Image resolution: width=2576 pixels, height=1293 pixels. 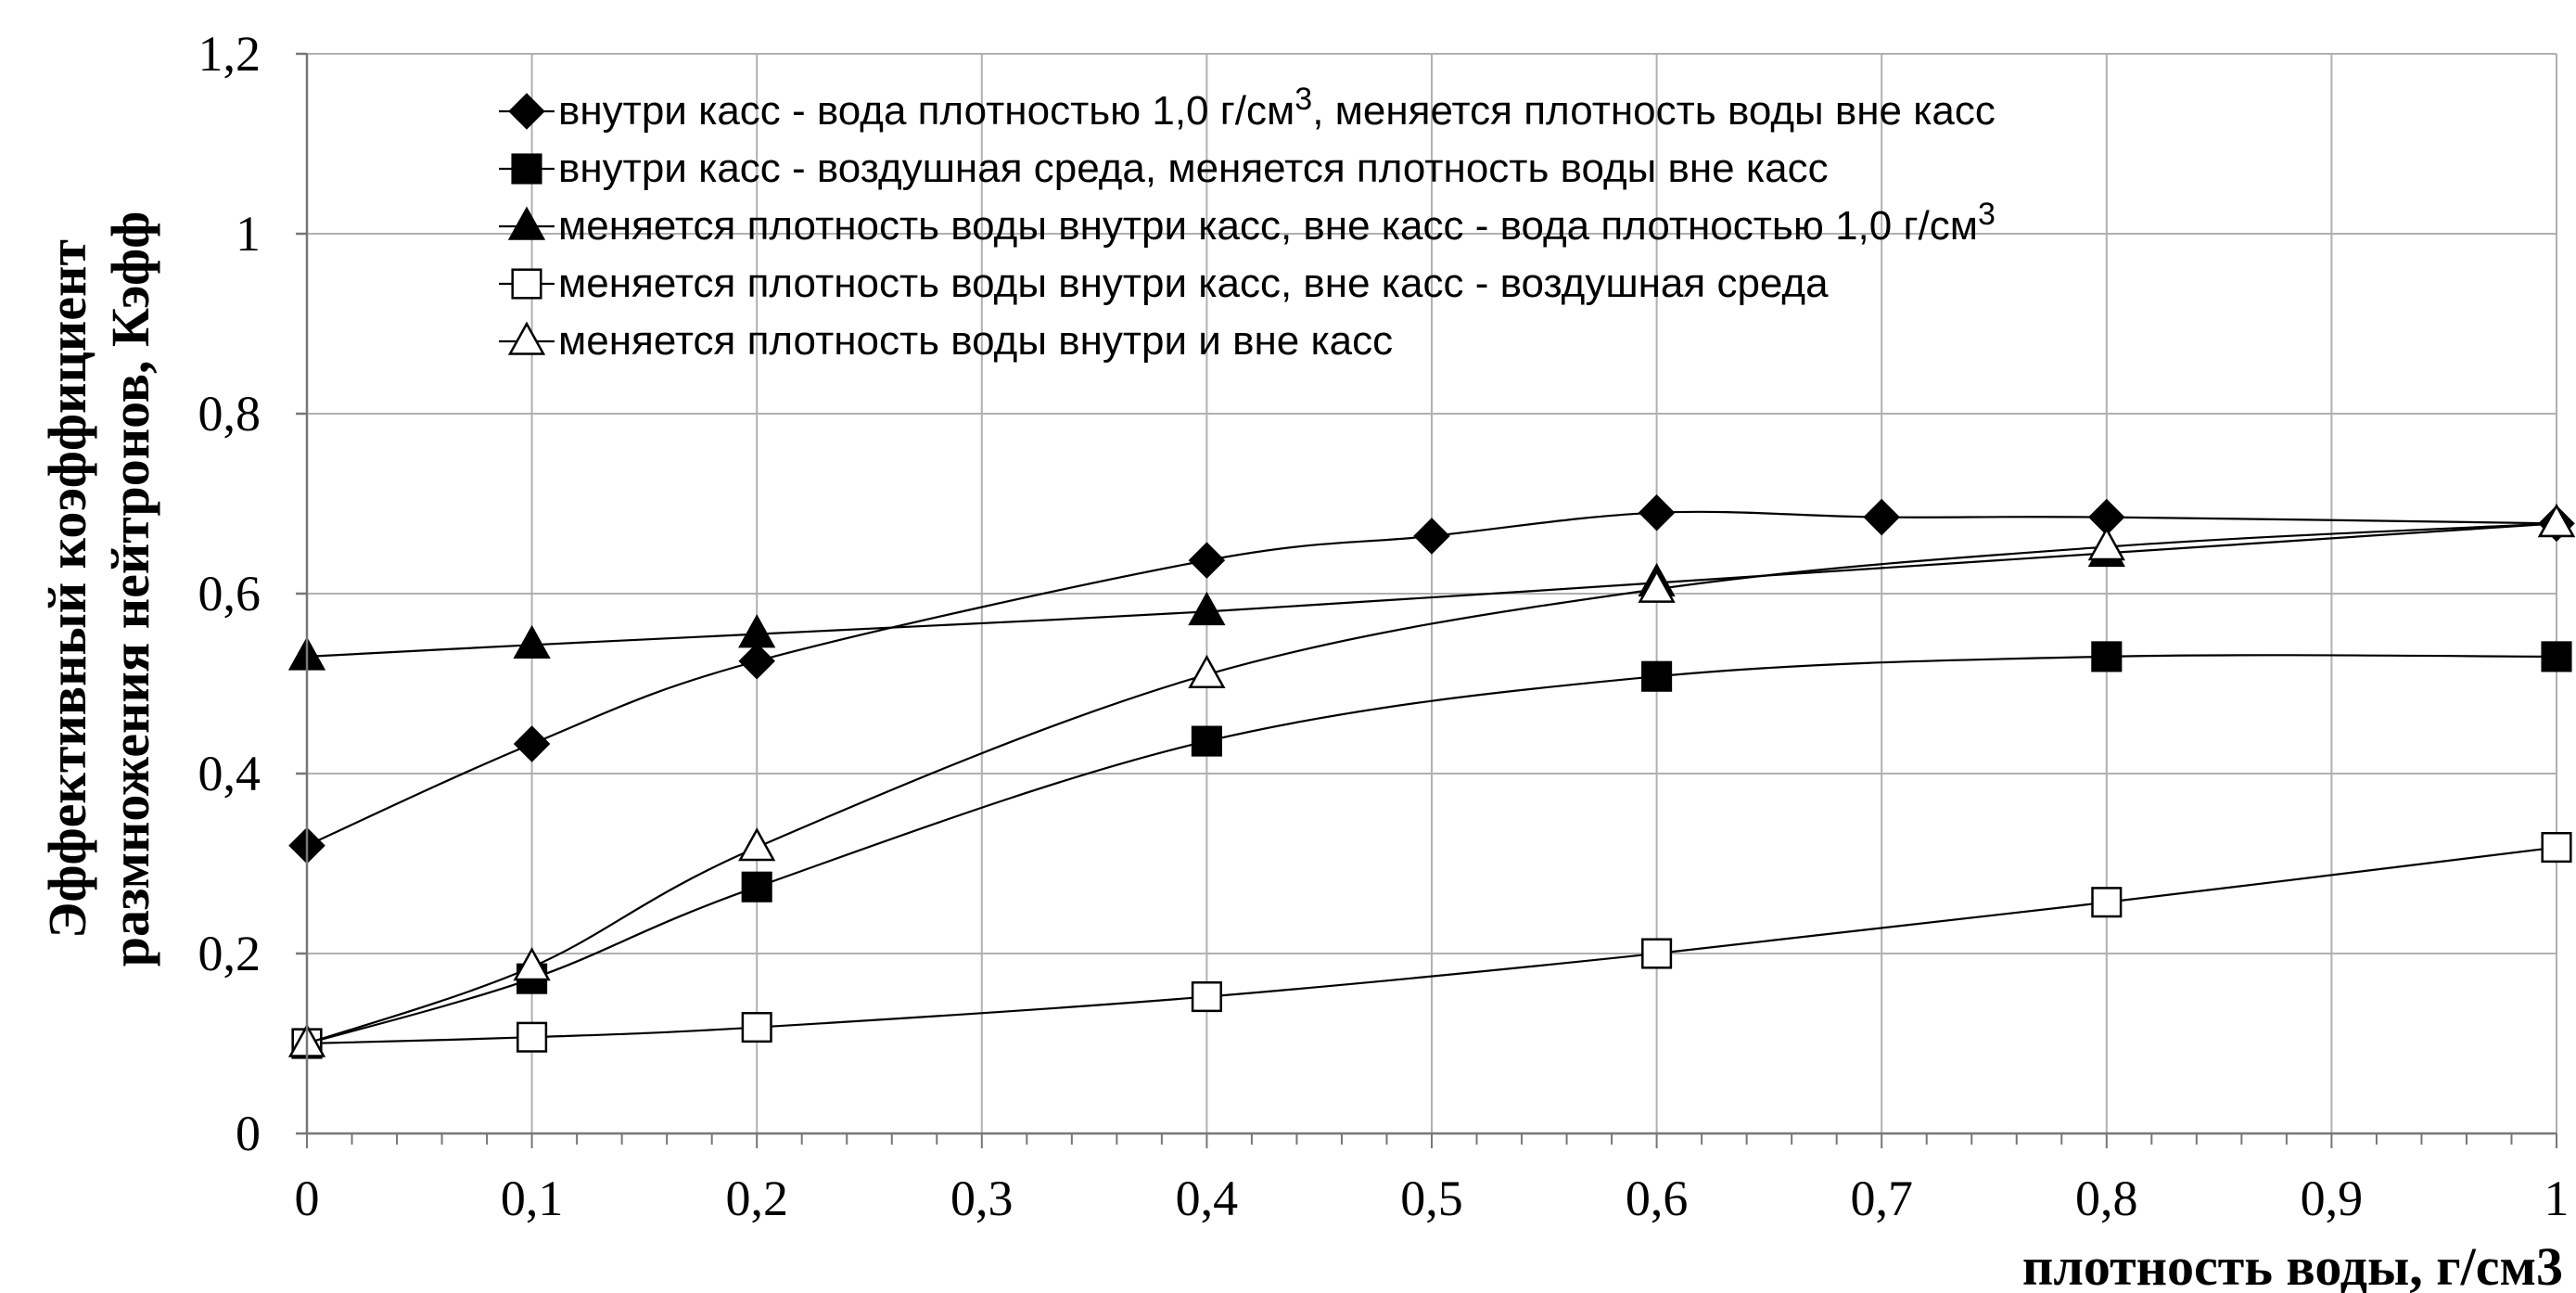 I want to click on y-tick-label: 1, so click(x=249, y=234).